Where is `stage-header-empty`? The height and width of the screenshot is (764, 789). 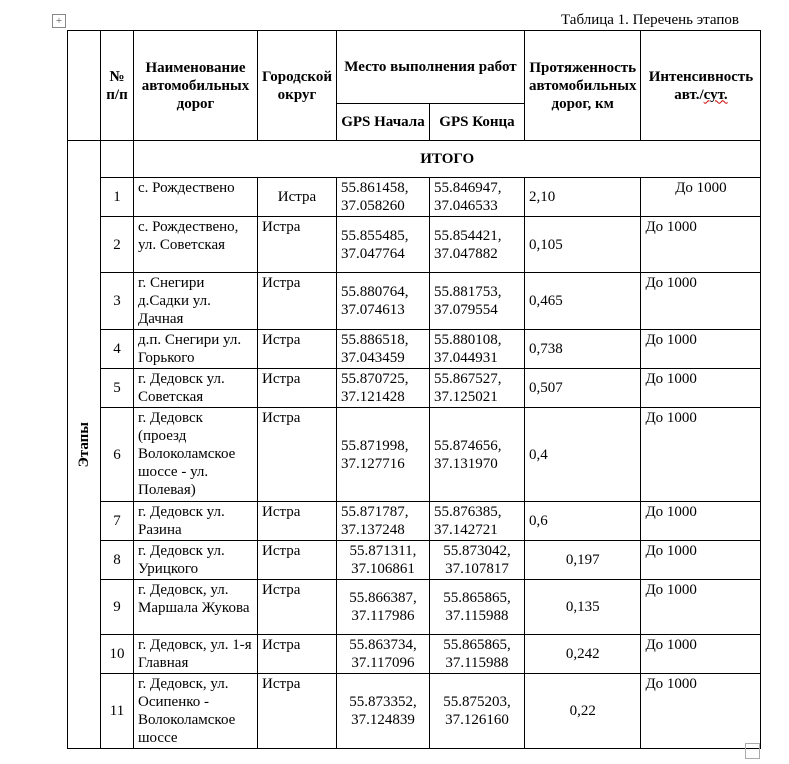
stage-header-empty is located at coordinates (84, 85).